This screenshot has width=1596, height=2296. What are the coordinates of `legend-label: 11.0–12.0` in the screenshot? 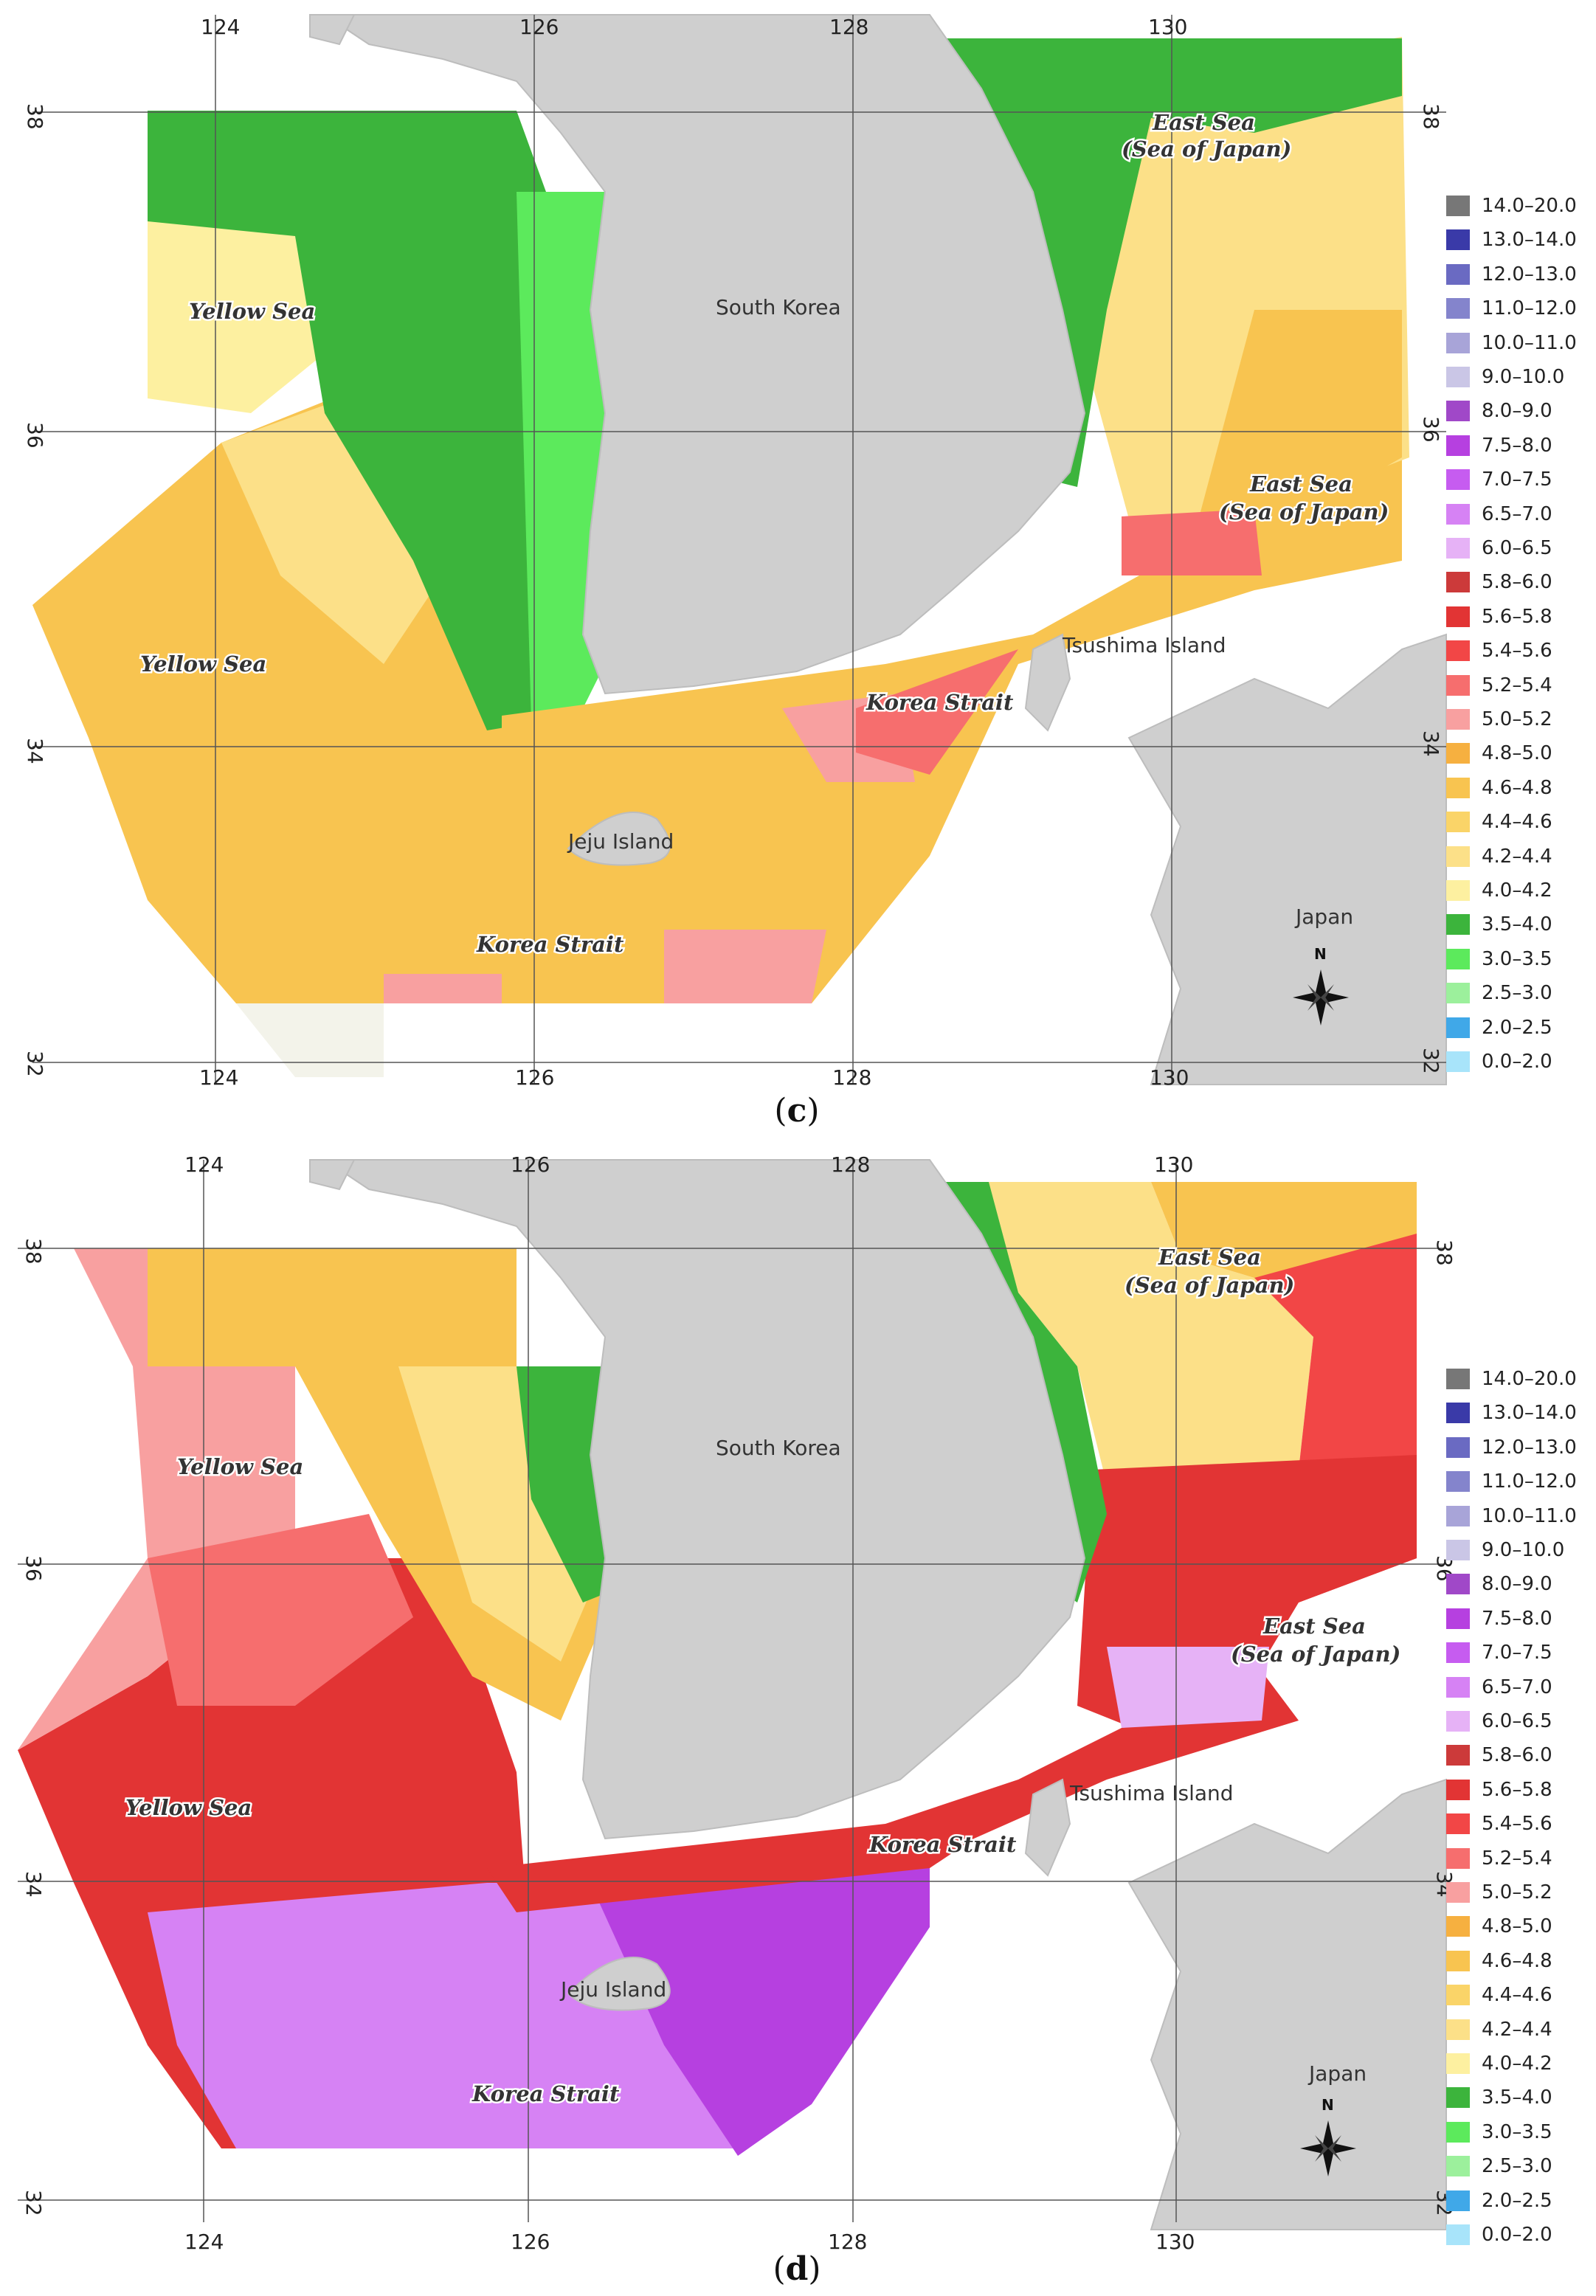 It's located at (1529, 308).